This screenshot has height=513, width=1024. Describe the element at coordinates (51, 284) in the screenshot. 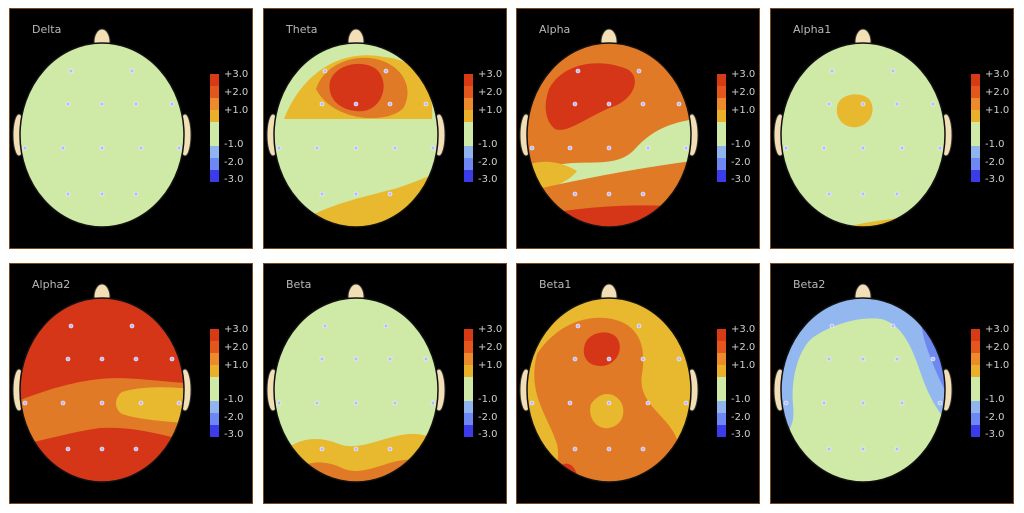

I see `panel-title: Alpha2` at that location.